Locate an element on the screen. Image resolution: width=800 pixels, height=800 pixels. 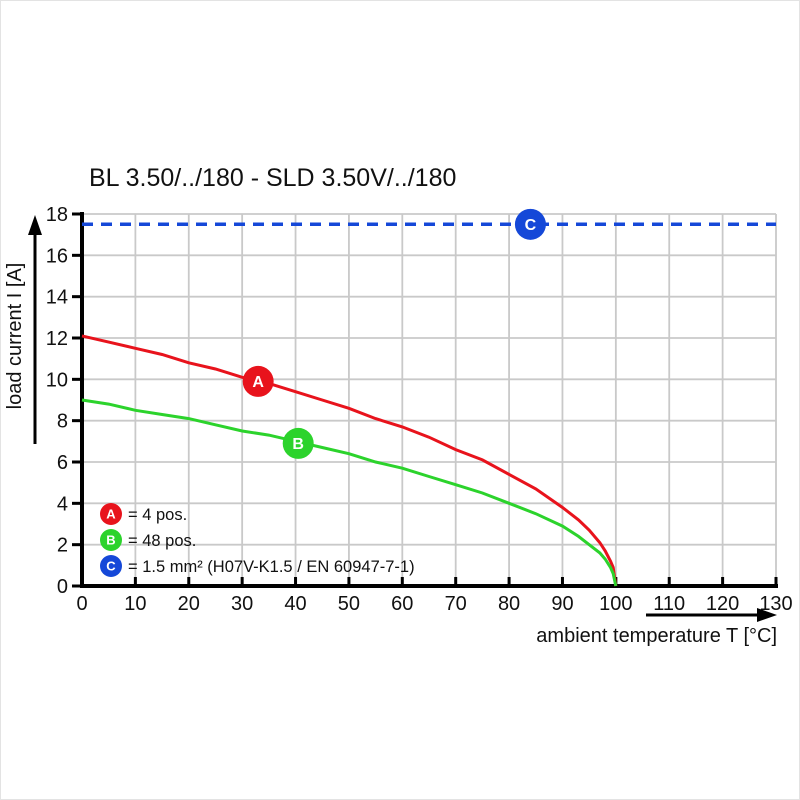
x-tick-label: 50 is located at coordinates (349, 604).